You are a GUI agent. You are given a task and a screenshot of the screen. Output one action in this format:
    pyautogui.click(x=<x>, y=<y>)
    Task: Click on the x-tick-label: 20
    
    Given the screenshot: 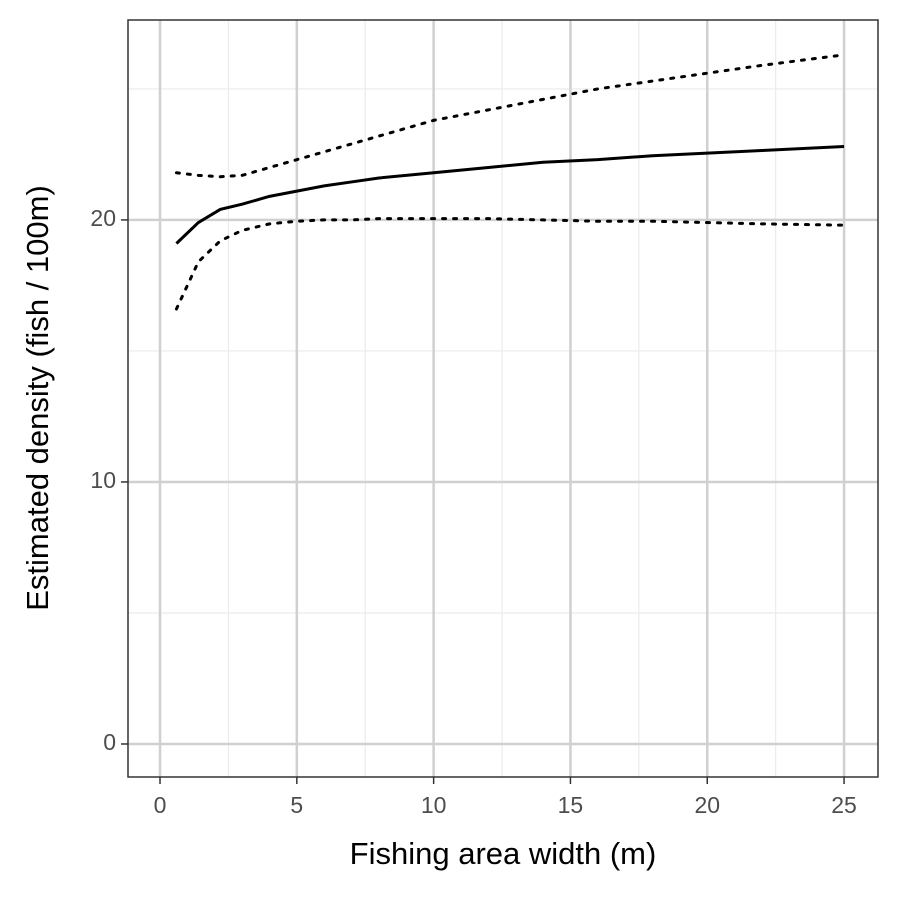 What is the action you would take?
    pyautogui.click(x=707, y=805)
    